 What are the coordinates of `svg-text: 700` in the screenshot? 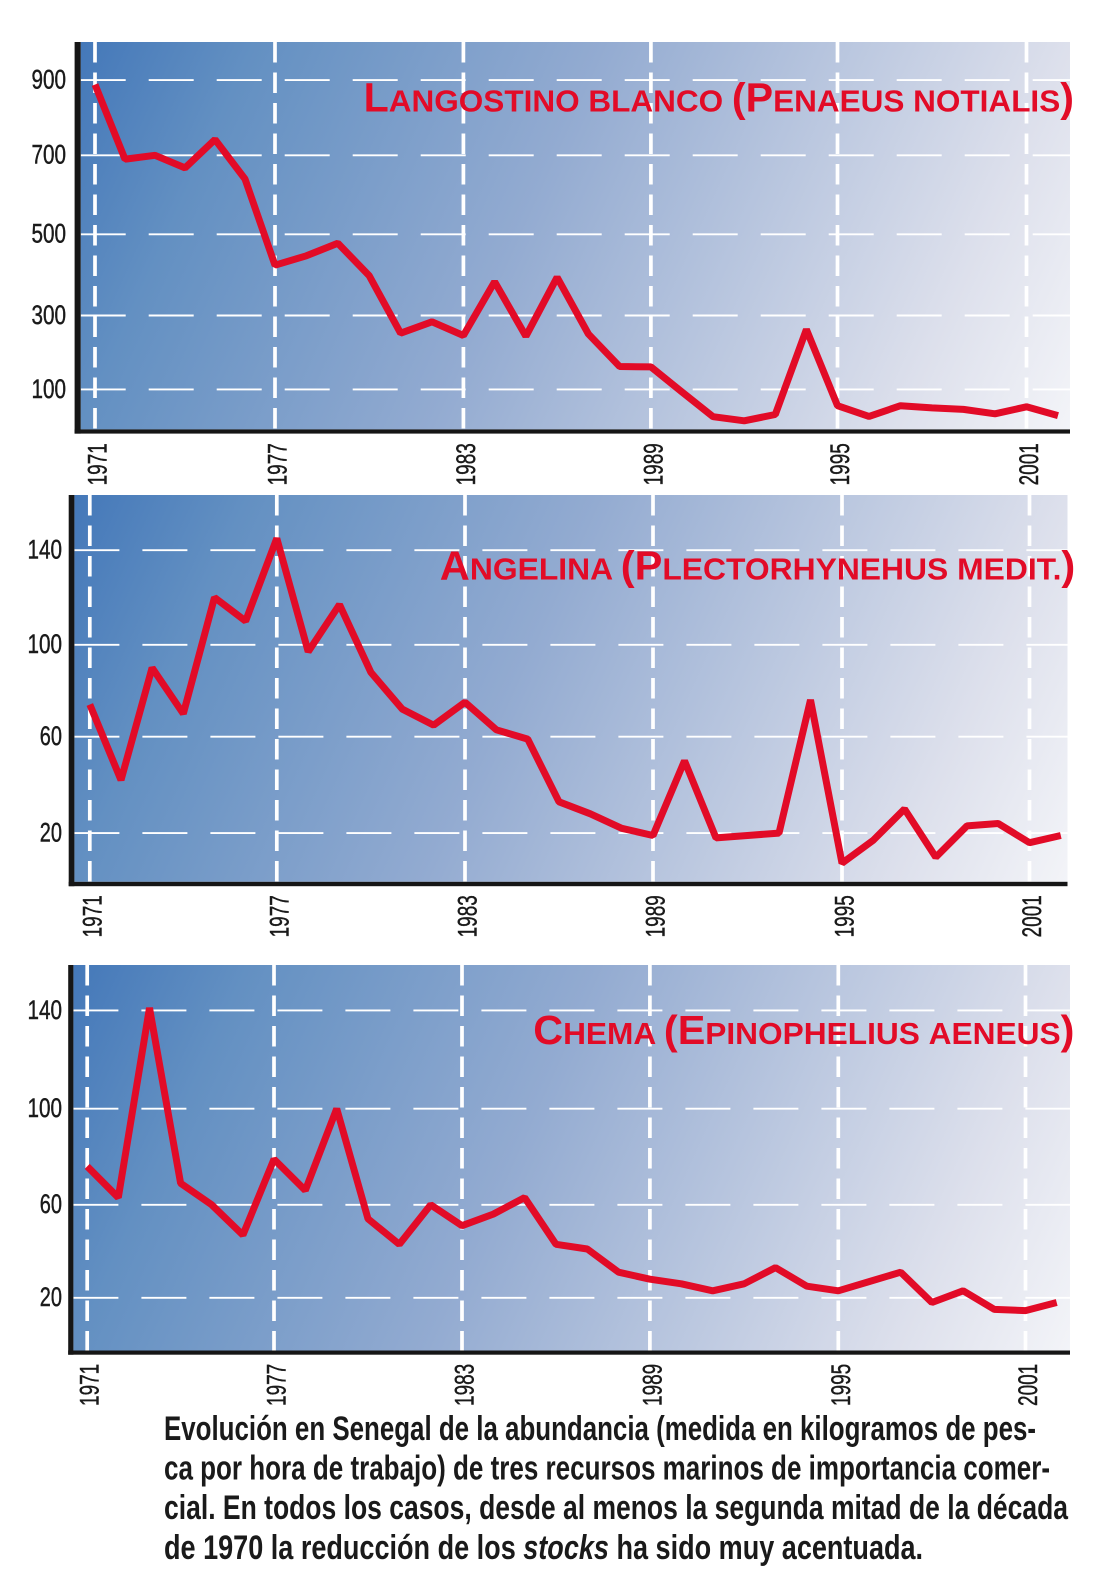 It's located at (49, 155).